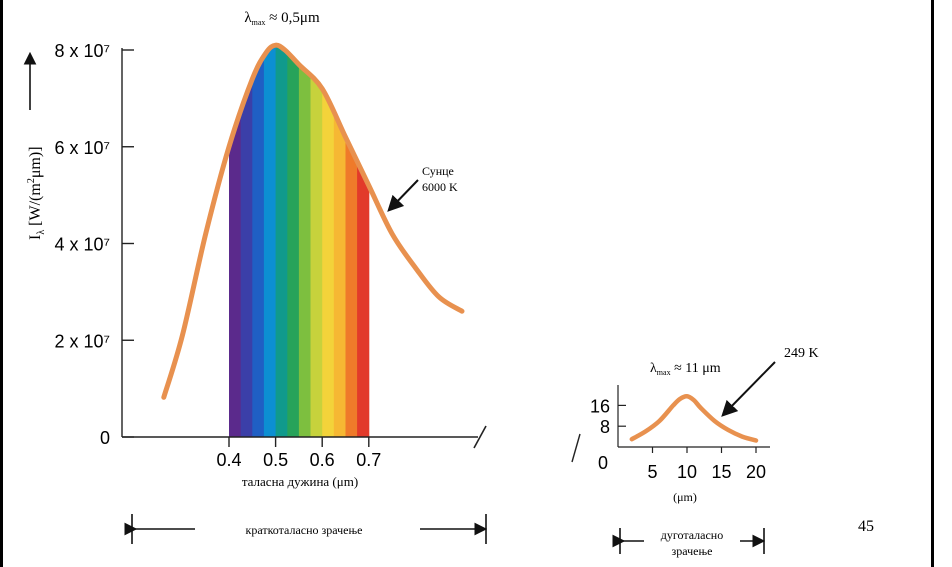 The width and height of the screenshot is (952, 567). I want to click on chart-title: λmax ≈ 0,5μm, so click(282, 18).